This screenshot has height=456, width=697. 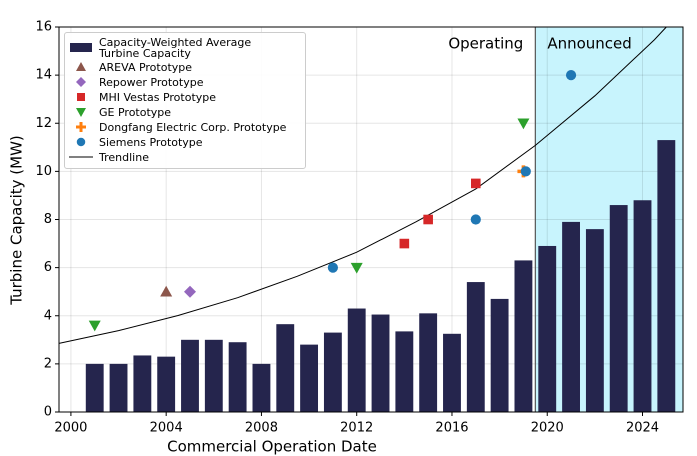 I want to click on x-tick-label: 2016, so click(x=451, y=428).